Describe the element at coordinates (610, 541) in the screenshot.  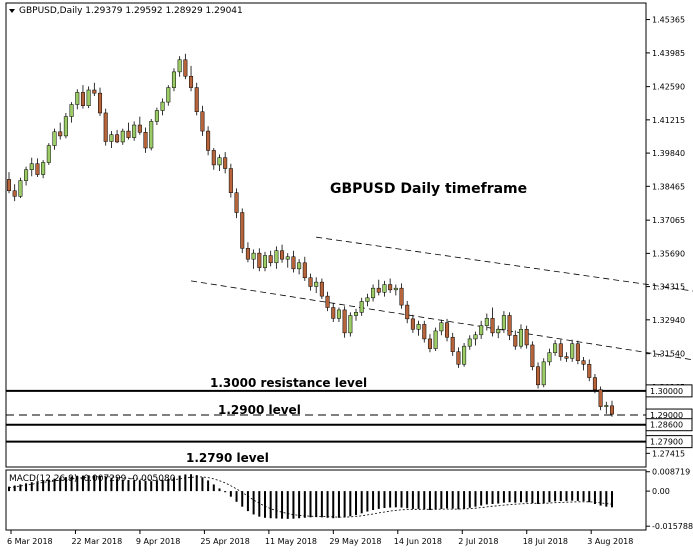
I see `date-tick-label: 3 Aug 2018` at that location.